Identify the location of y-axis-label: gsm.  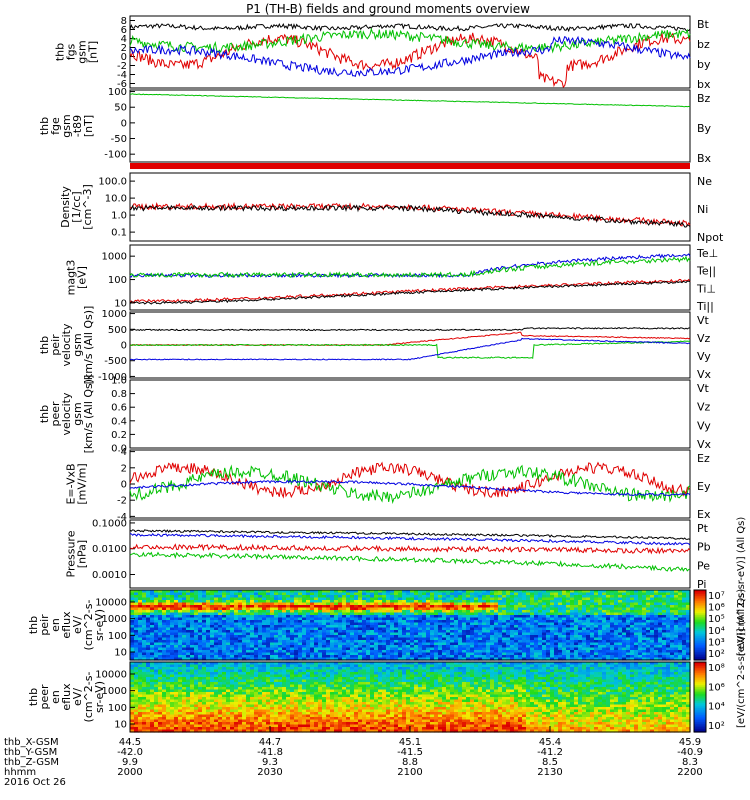
(82, 51).